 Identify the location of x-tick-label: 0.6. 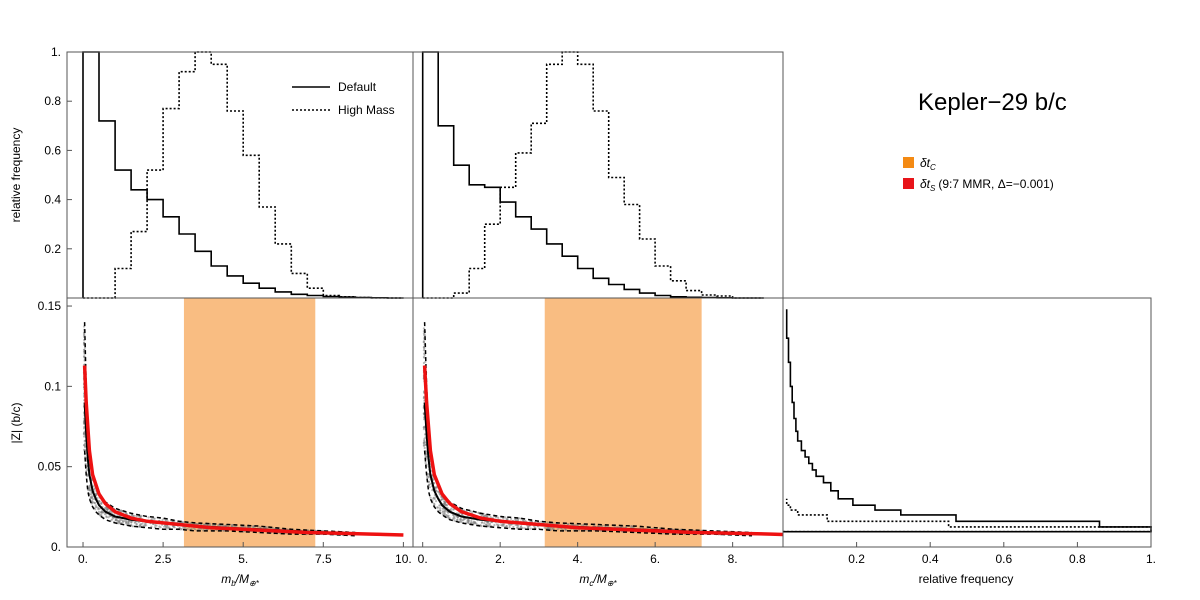
(1003, 559).